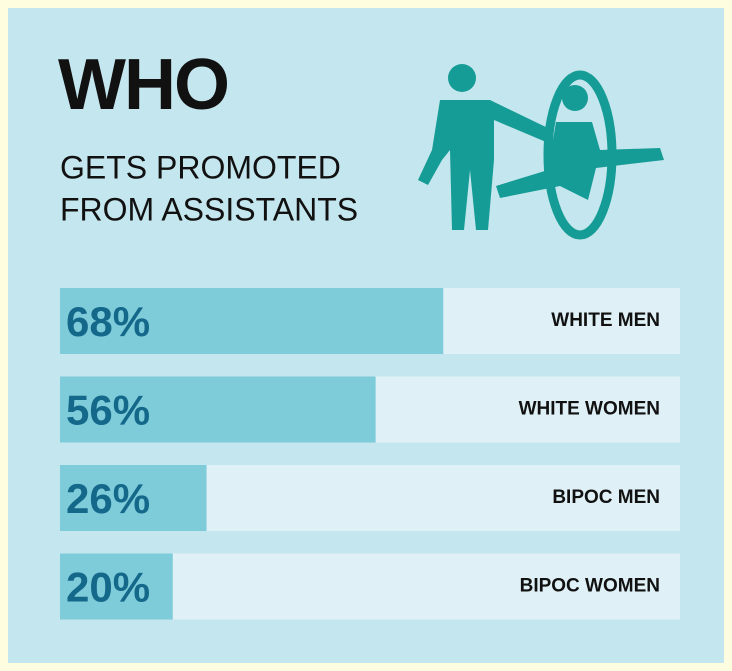  Describe the element at coordinates (605, 320) in the screenshot. I see `category-label: WHITE MEN` at that location.